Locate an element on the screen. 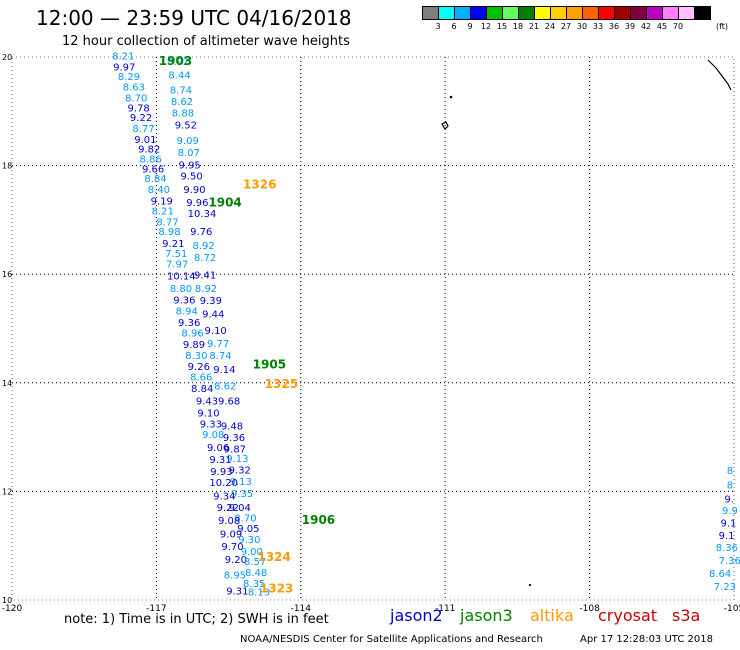 The image size is (740, 650). colorbar-label: 45 is located at coordinates (662, 26).